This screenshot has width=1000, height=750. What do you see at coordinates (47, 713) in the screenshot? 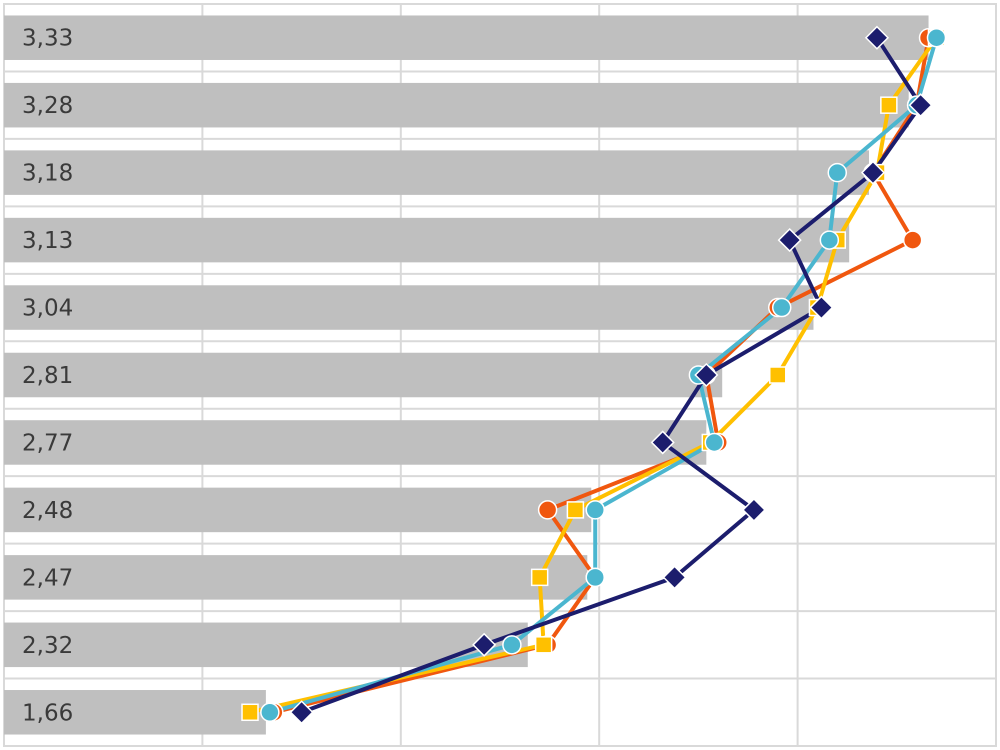
I see `bar-label: 1,66` at bounding box center [47, 713].